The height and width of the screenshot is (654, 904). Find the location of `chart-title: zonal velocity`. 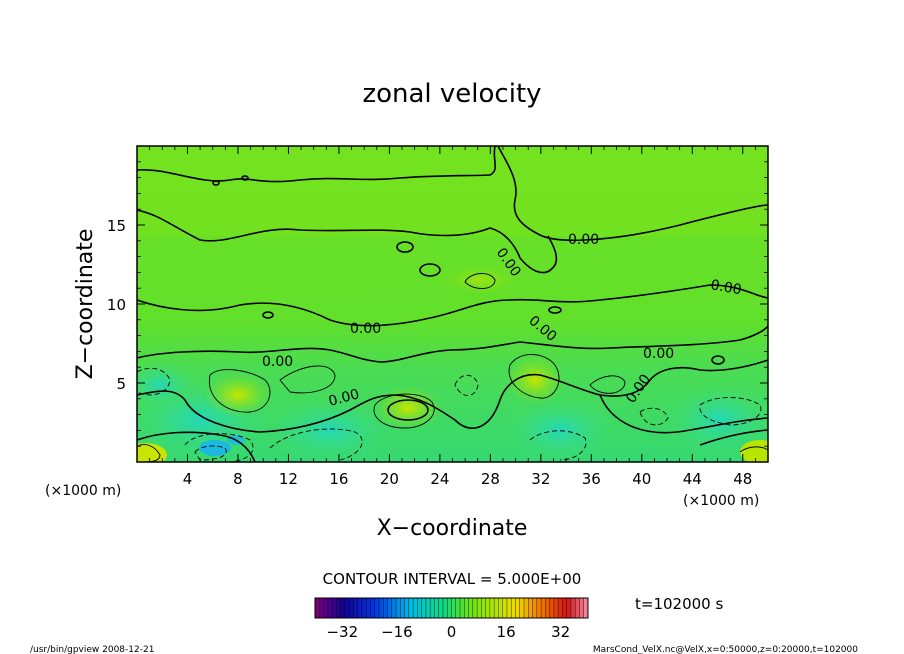

chart-title: zonal velocity is located at coordinates (451, 94).